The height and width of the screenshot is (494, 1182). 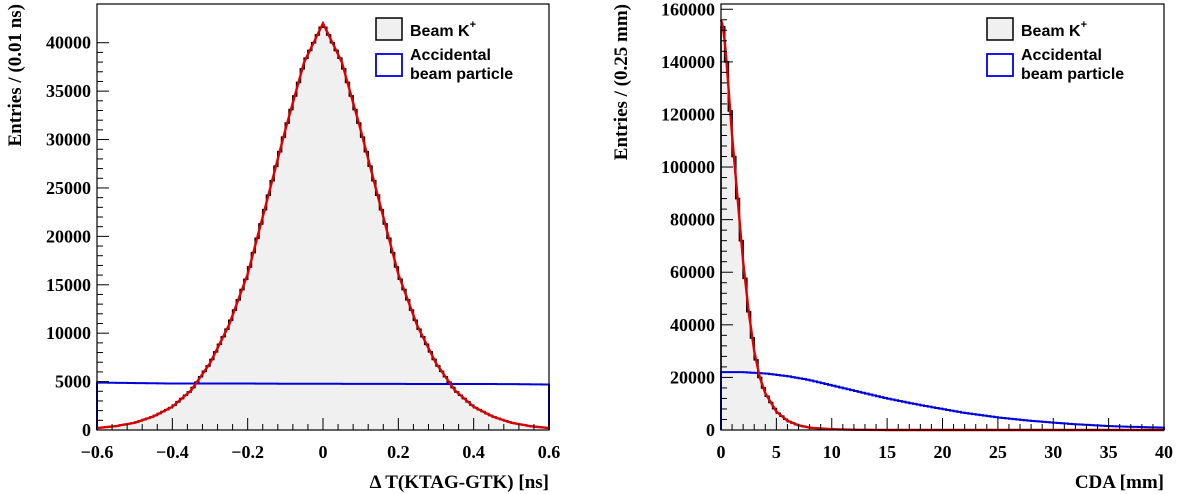 What do you see at coordinates (832, 452) in the screenshot?
I see `x-tick-label: 10` at bounding box center [832, 452].